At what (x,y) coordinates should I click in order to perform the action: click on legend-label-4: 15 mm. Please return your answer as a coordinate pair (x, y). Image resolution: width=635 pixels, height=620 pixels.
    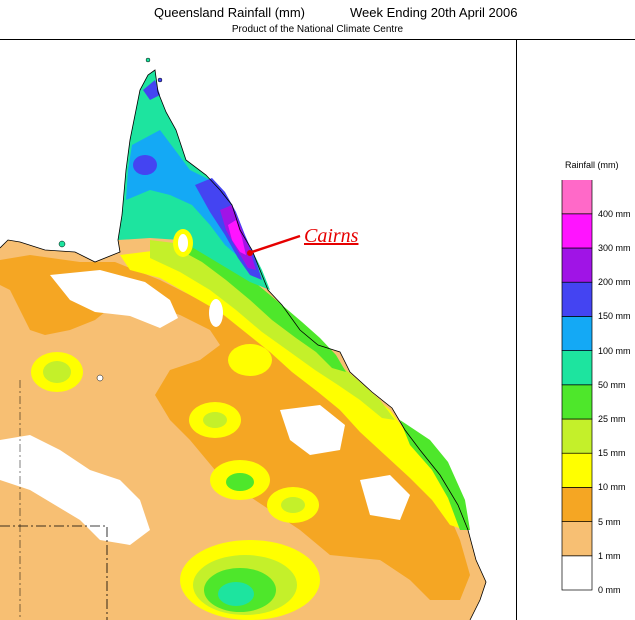
    Looking at the image, I should click on (612, 453).